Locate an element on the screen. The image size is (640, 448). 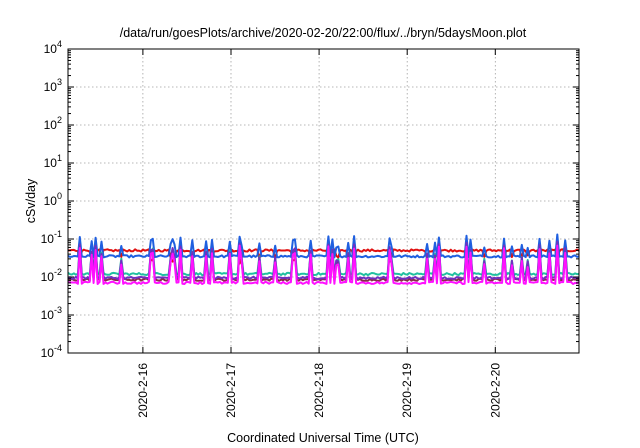
x-tick-label: 2020-2-19 is located at coordinates (407, 390).